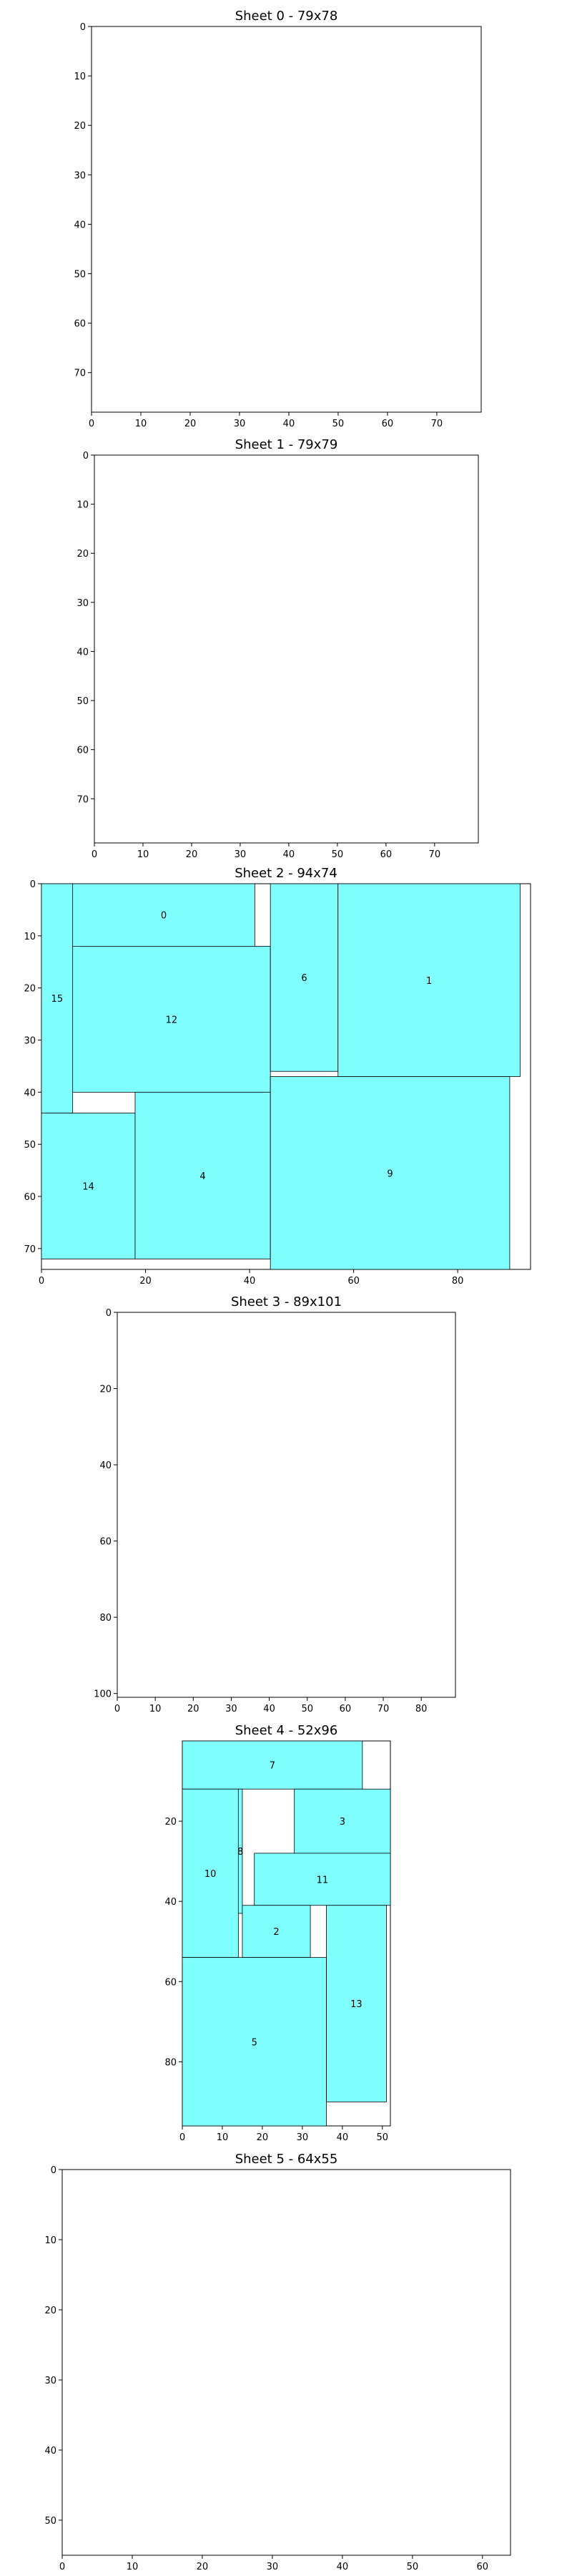 The width and height of the screenshot is (572, 2576). Describe the element at coordinates (286, 219) in the screenshot. I see `sheet-0-axes-frame` at that location.